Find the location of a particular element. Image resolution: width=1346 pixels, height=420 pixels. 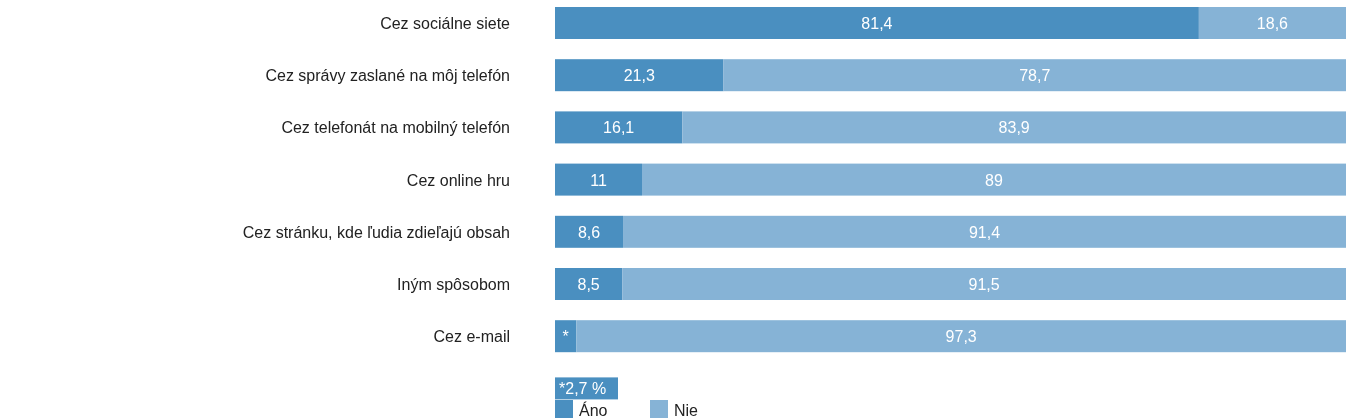

data-label: 21,3 is located at coordinates (639, 76).